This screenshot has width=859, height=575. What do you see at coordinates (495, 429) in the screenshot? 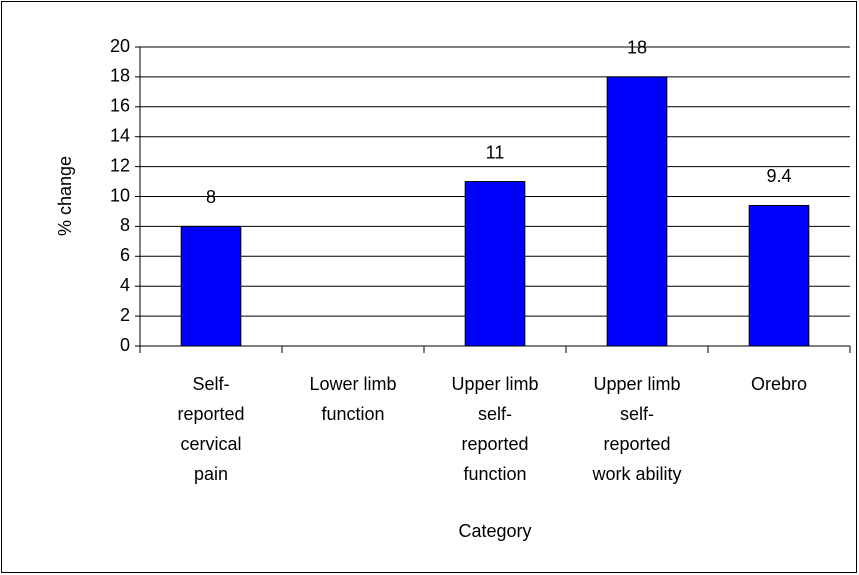
I see `x-tick-label: Upper limb self-reported function` at bounding box center [495, 429].